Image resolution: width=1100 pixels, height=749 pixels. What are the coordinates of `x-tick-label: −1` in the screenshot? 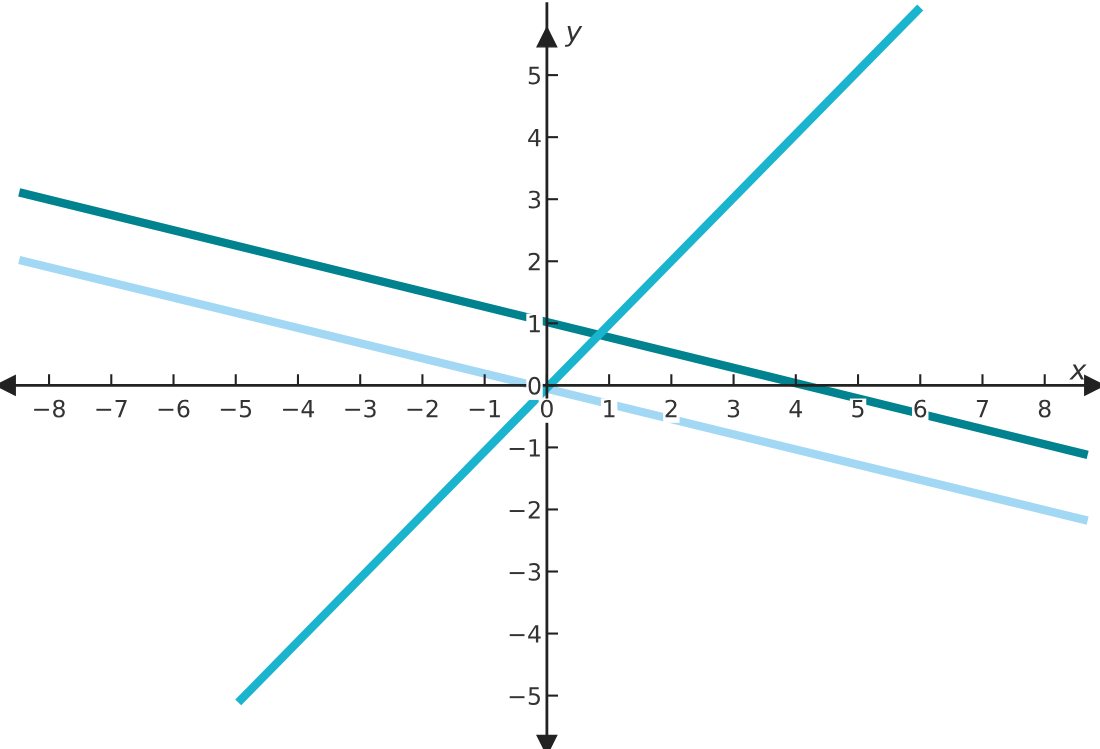 It's located at (484, 408).